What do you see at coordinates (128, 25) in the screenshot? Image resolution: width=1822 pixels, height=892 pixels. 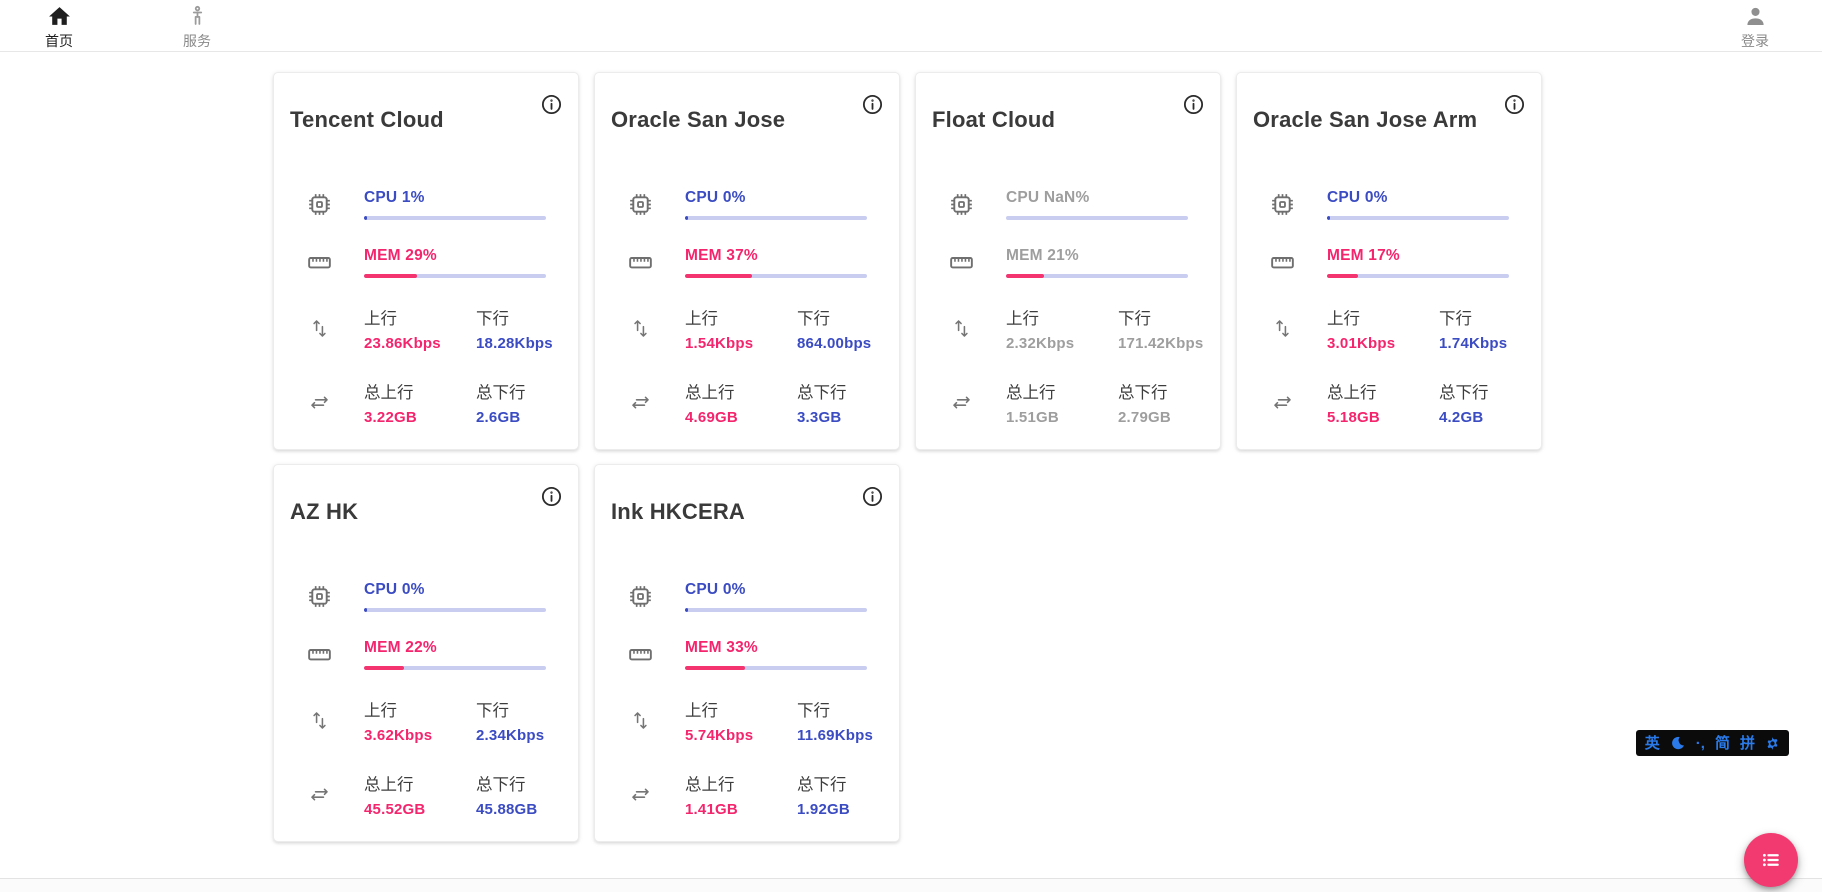 I see `nav-left-group: 首页 服务` at bounding box center [128, 25].